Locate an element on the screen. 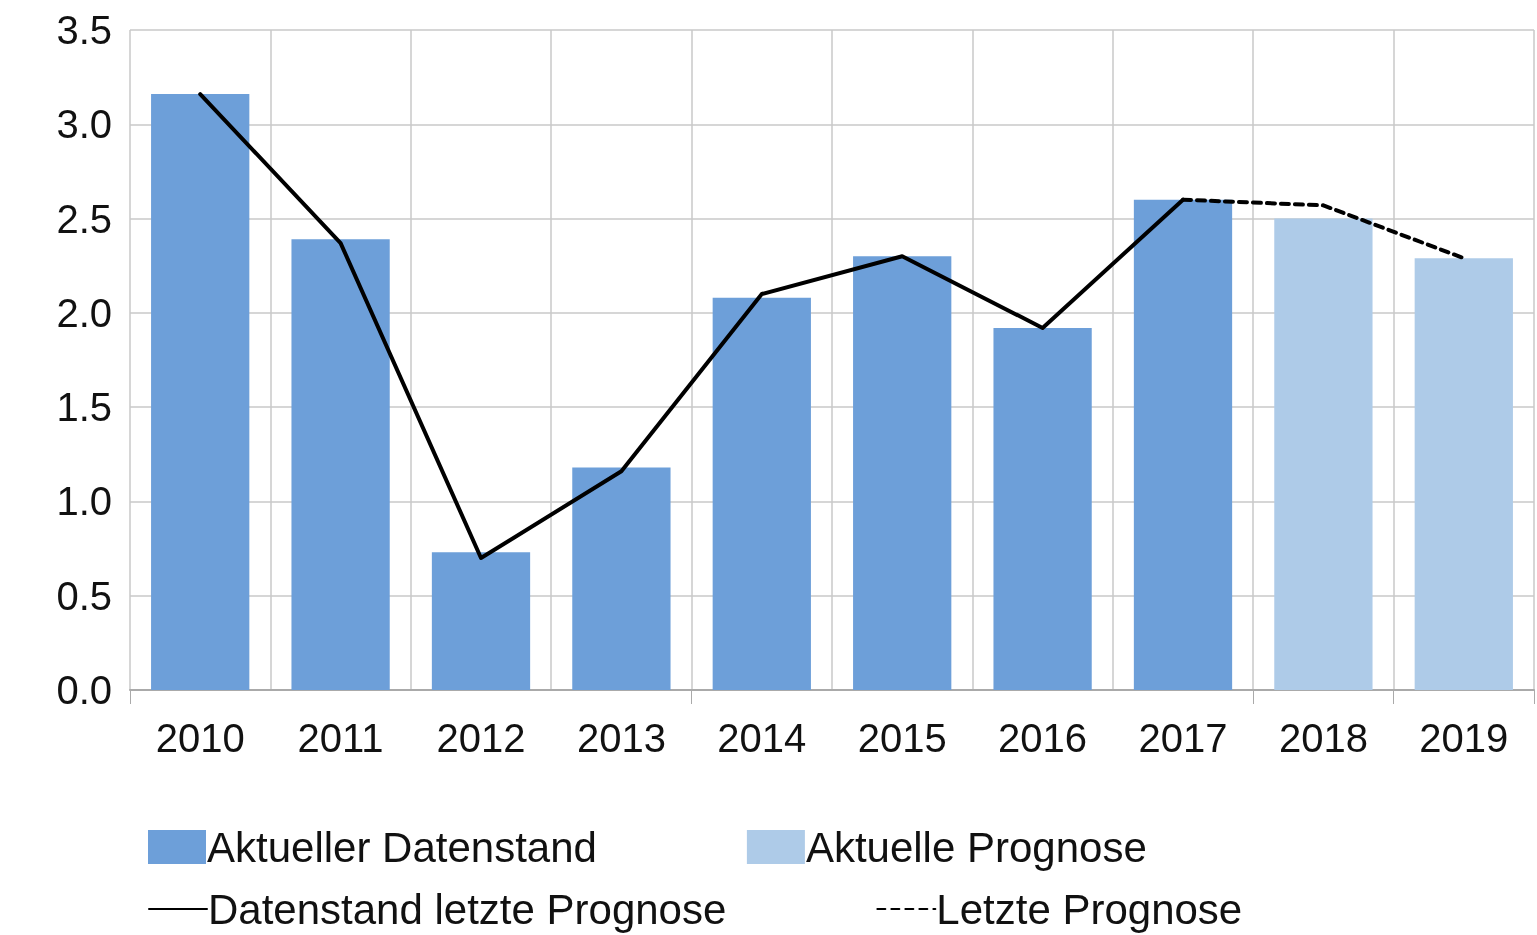 This screenshot has height=935, width=1537. x-tick-label: 2014 is located at coordinates (762, 738).